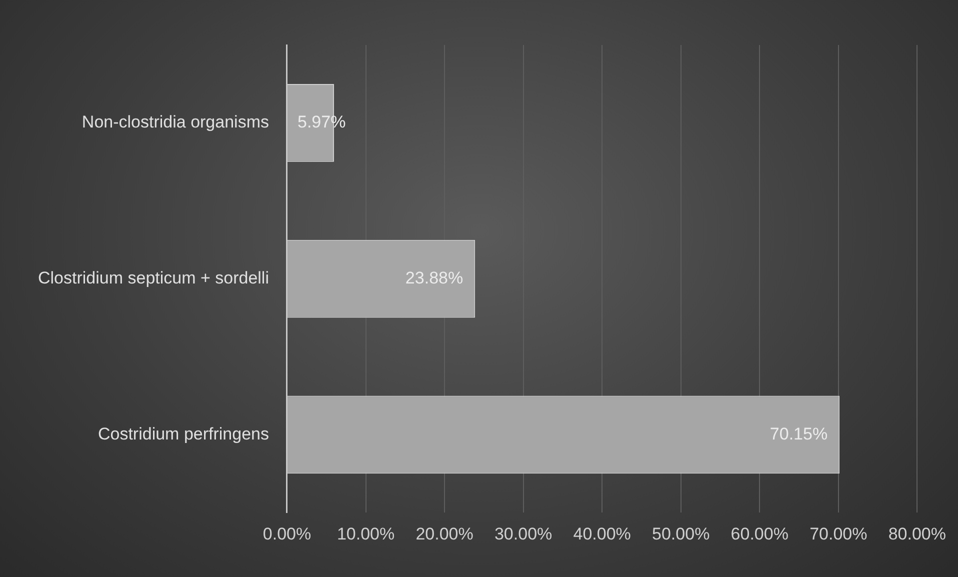 Image resolution: width=958 pixels, height=577 pixels. Describe the element at coordinates (602, 534) in the screenshot. I see `x-tick-label: 40.00%` at that location.